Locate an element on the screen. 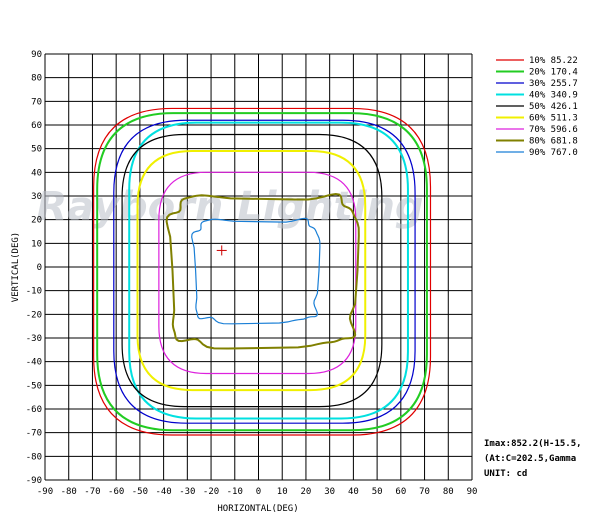  y-tick-label: 30 is located at coordinates (36, 197).